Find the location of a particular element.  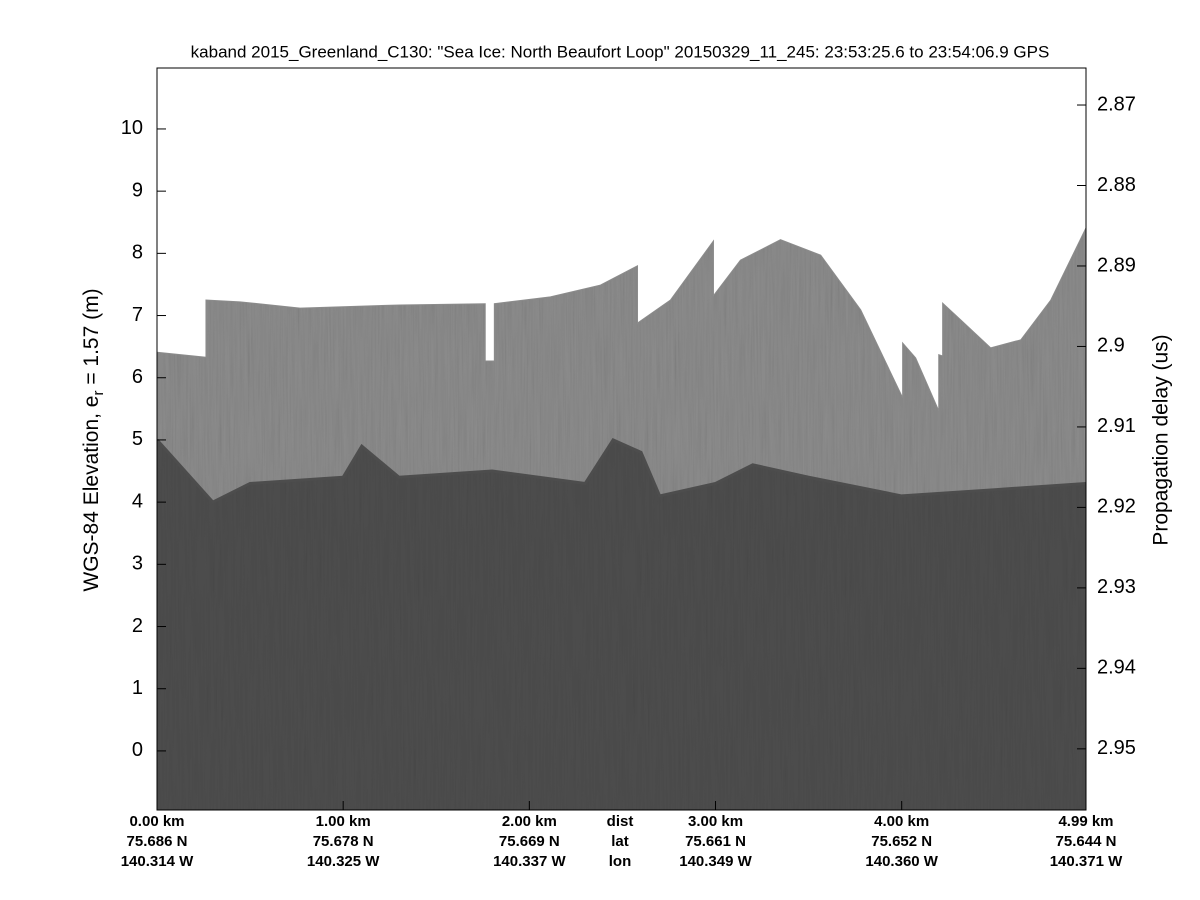

x-tick-label: 1.00 km is located at coordinates (343, 821).